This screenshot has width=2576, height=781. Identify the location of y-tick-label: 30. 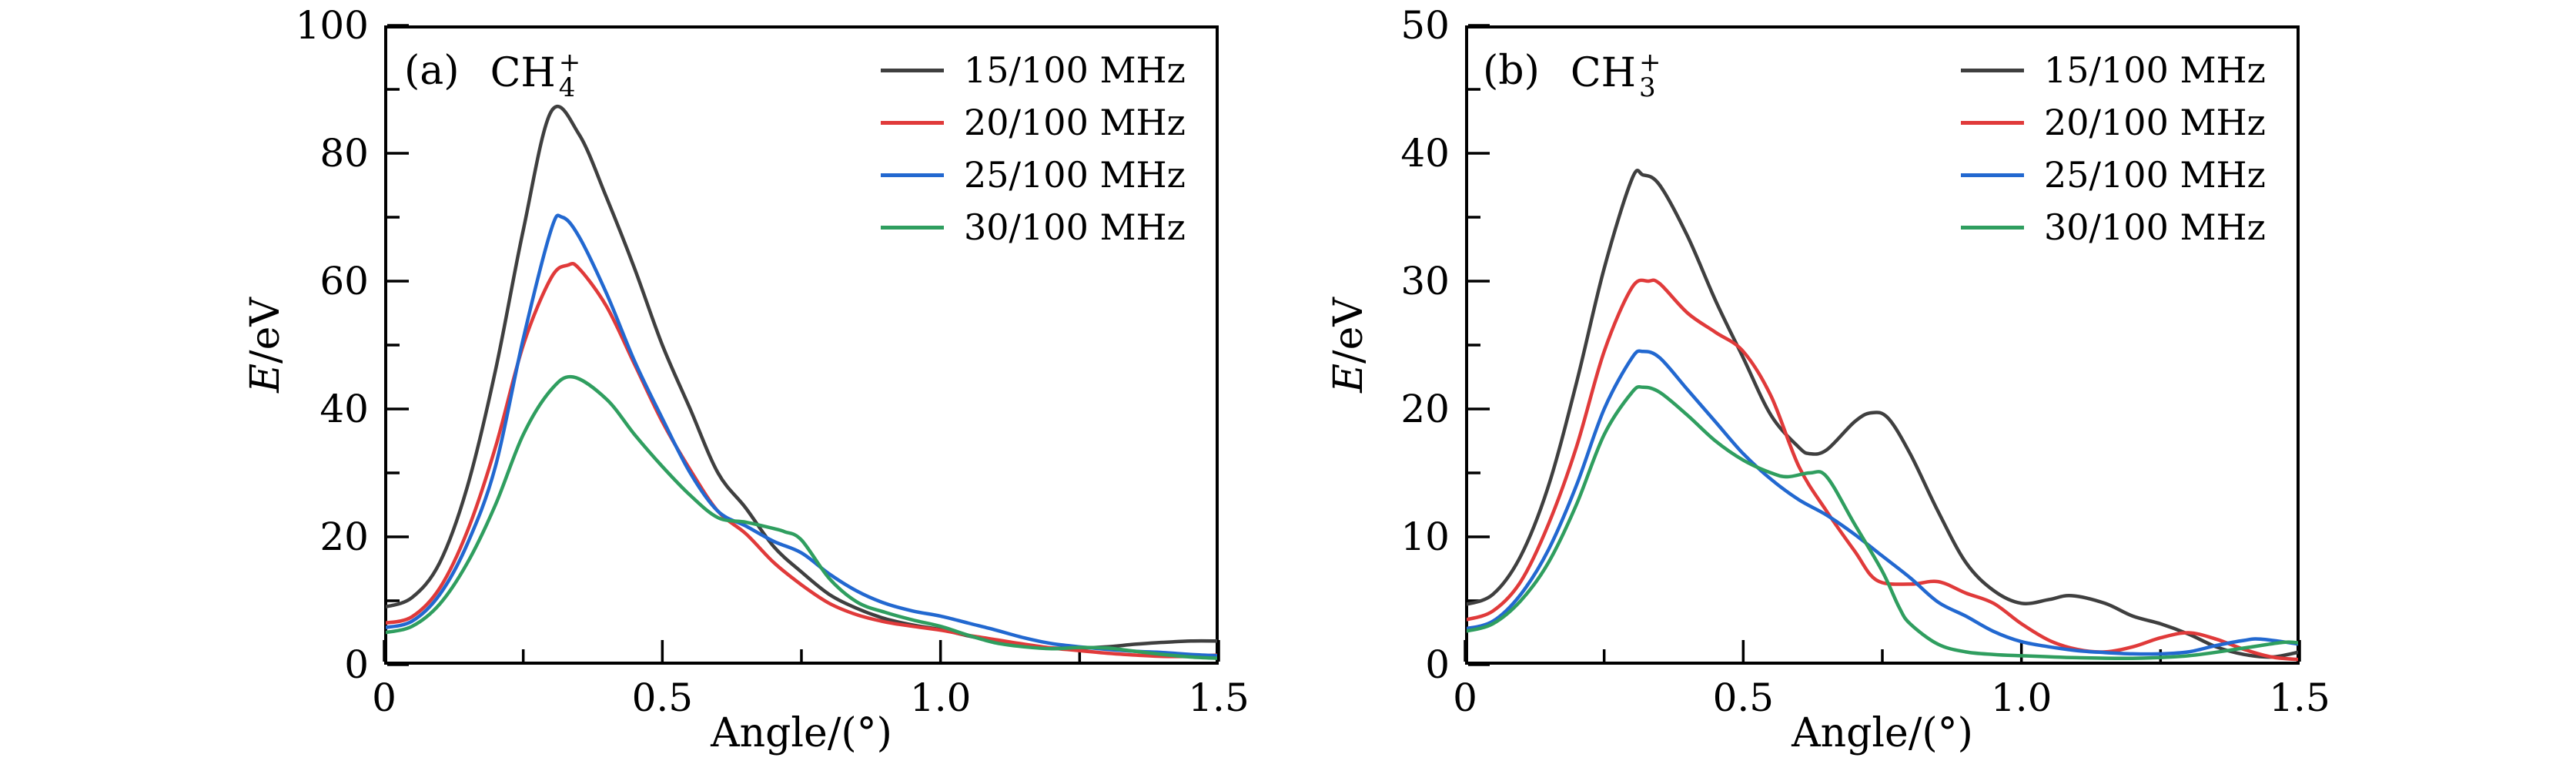
(1425, 281).